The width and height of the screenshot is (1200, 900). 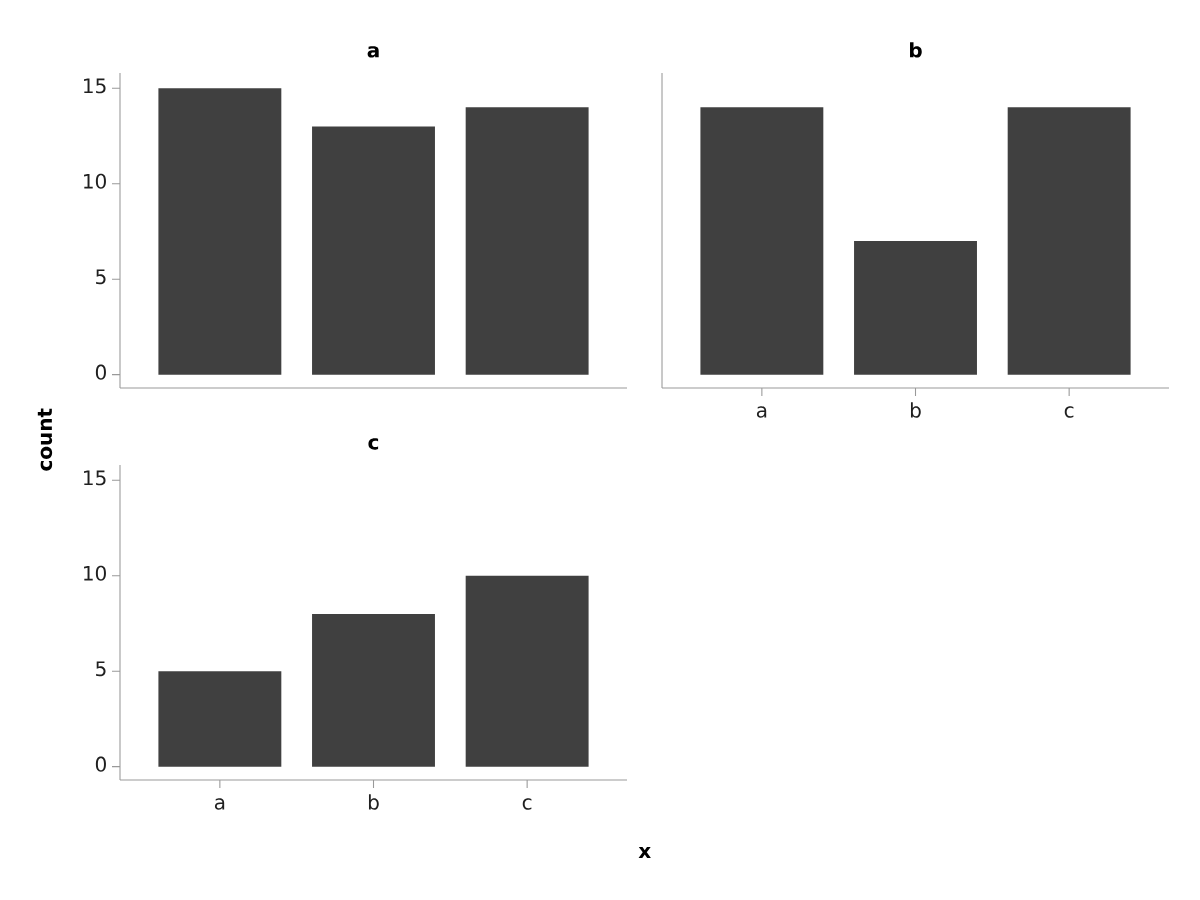 What do you see at coordinates (45, 439) in the screenshot?
I see `y-axis-title: count` at bounding box center [45, 439].